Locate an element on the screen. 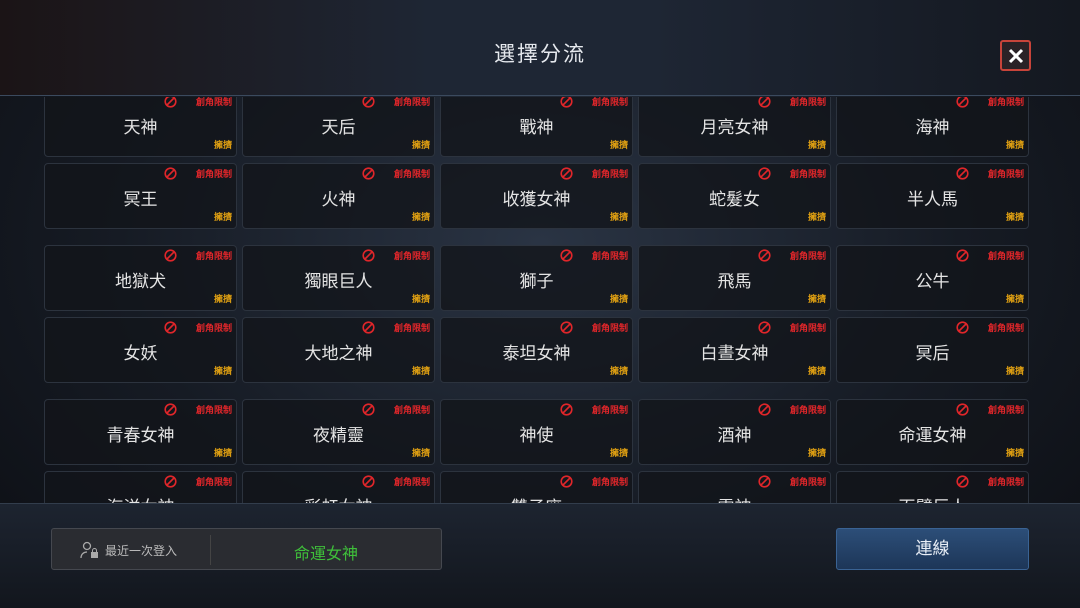  server-item: 創角限制 戰神 擁擠 is located at coordinates (536, 127).